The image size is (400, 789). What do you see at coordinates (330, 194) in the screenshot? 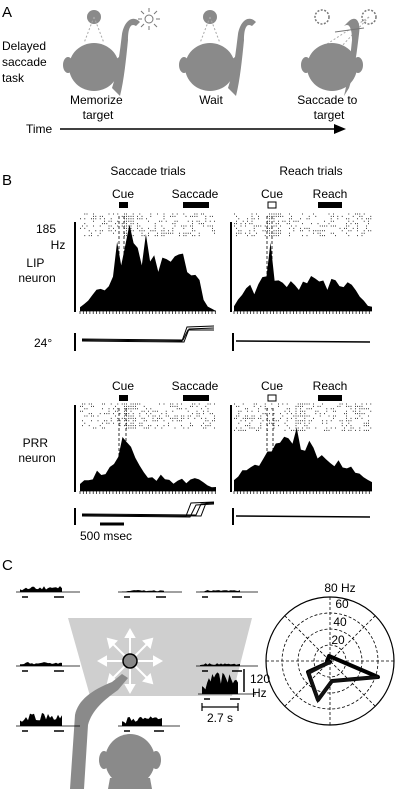
I see `lip-reach-epoch-label: Reach` at bounding box center [330, 194].